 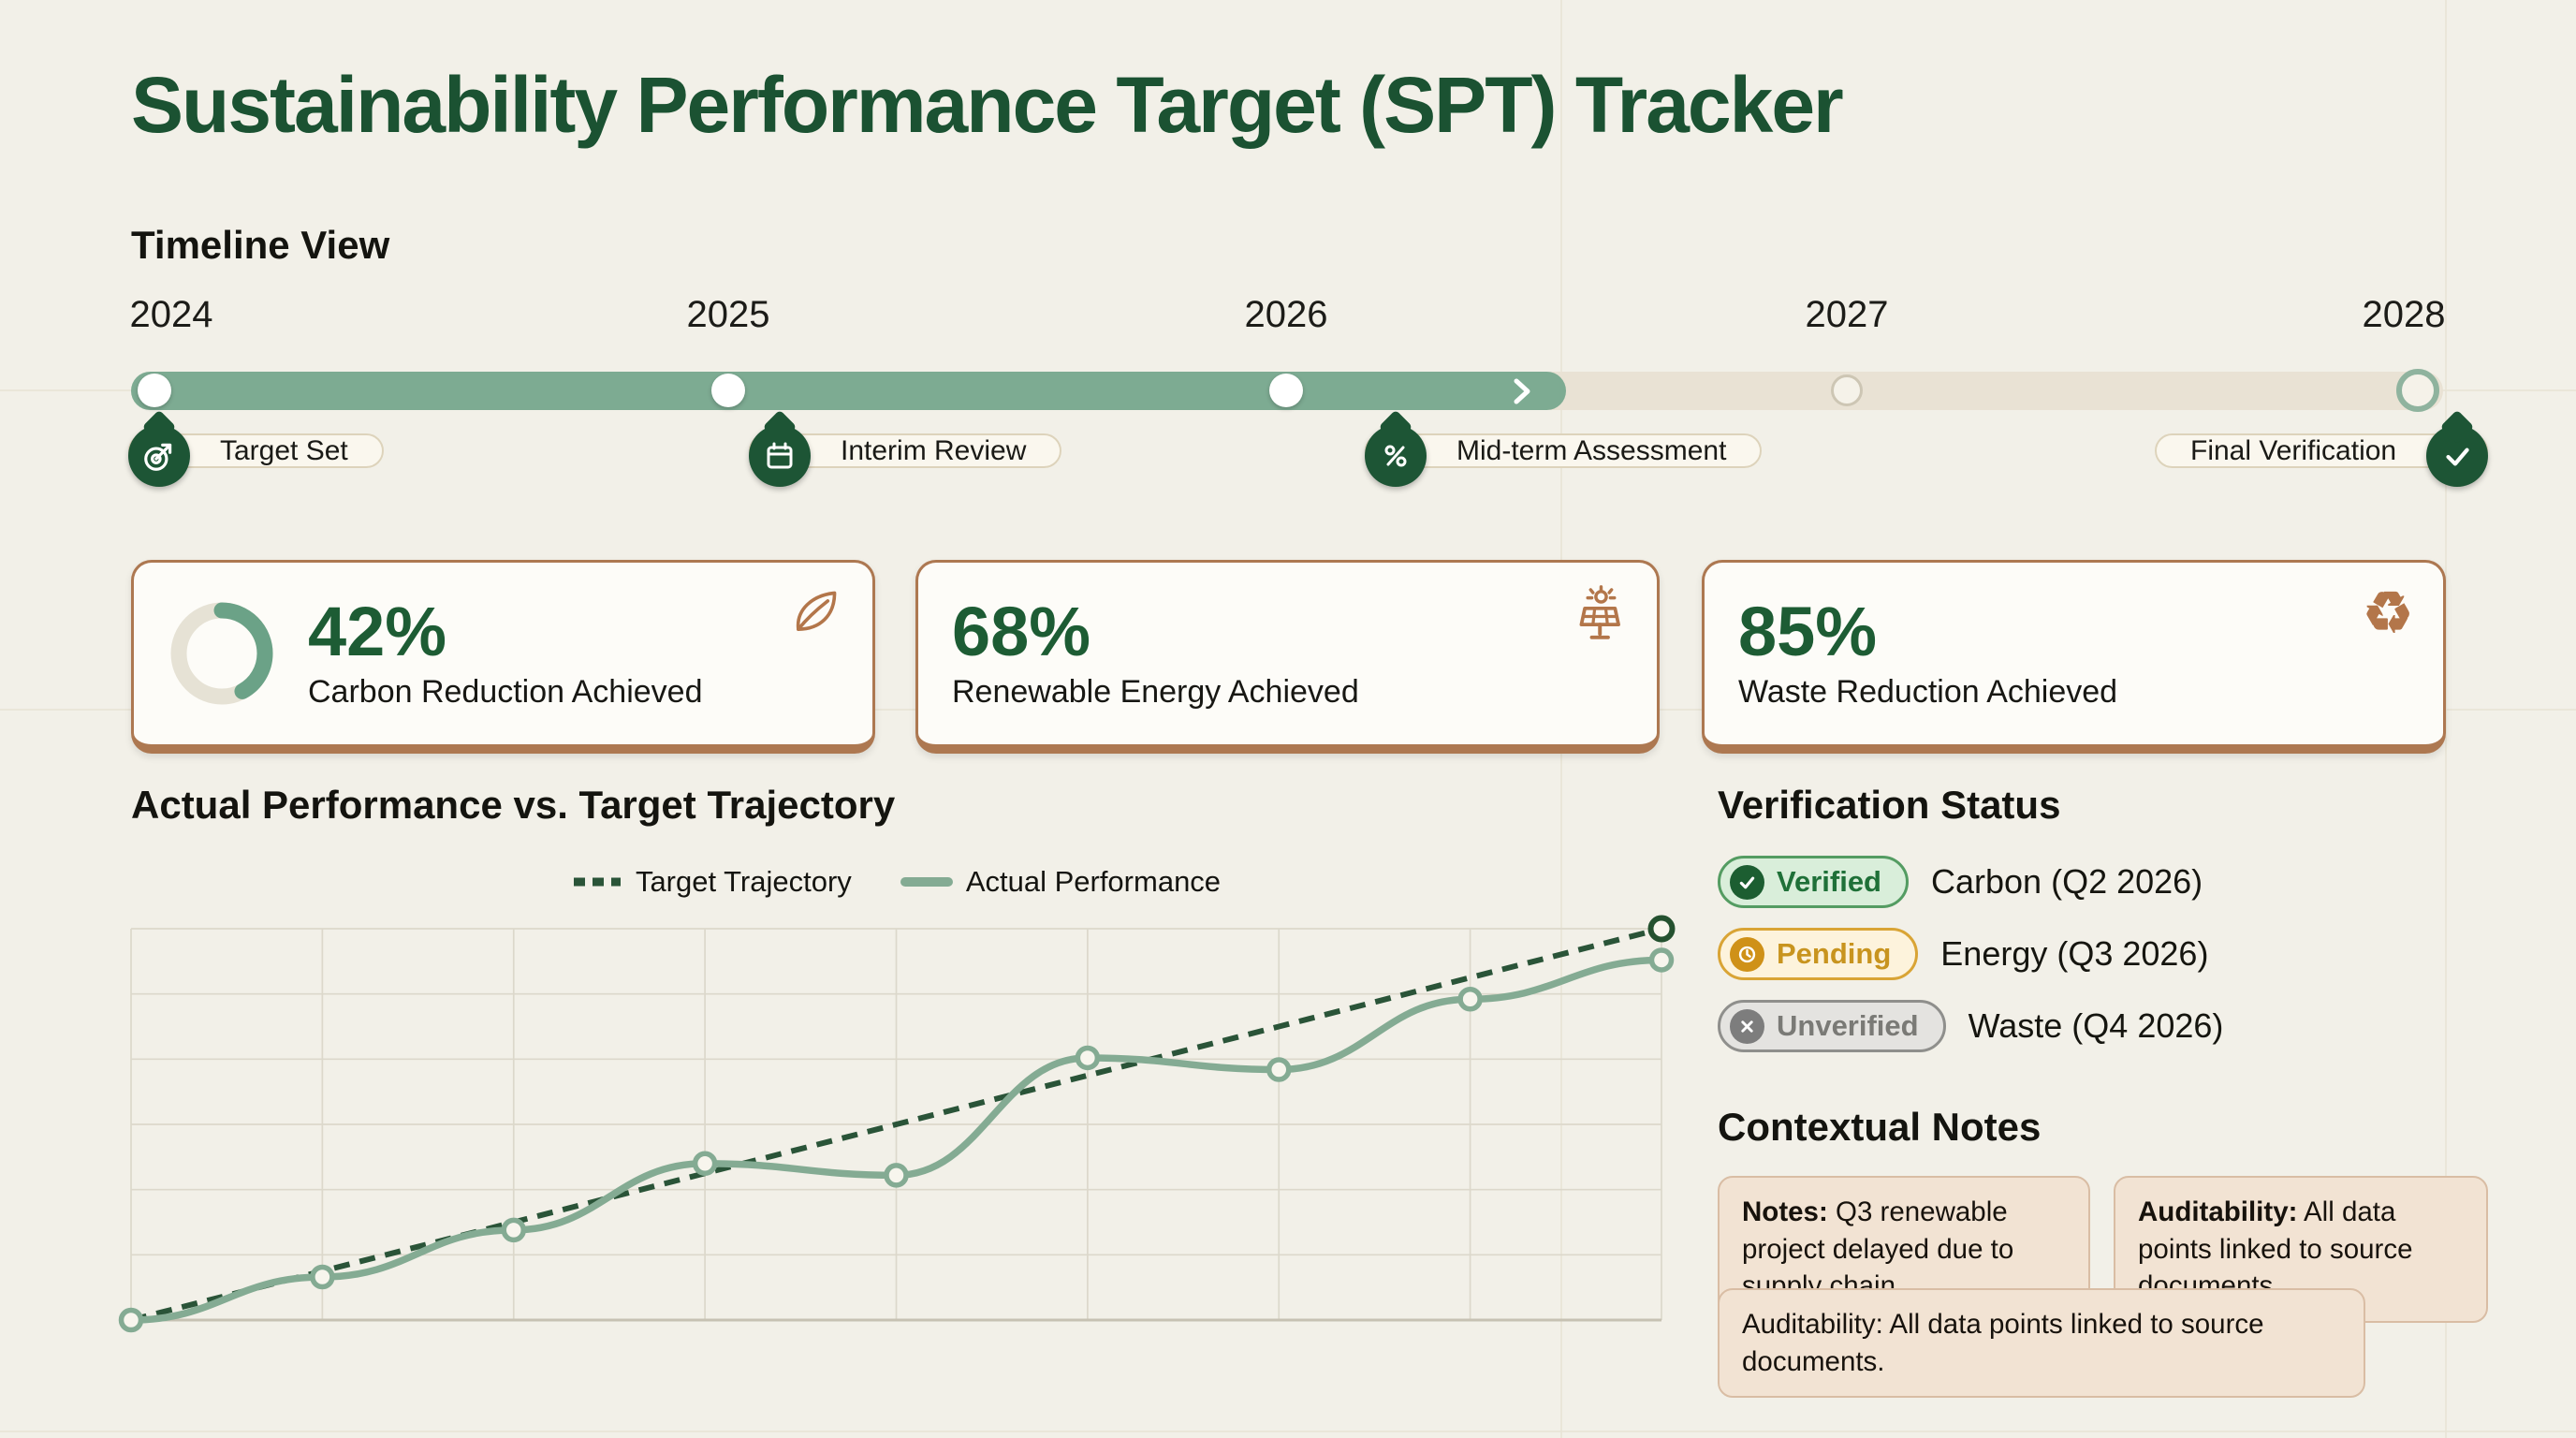 What do you see at coordinates (1829, 881) in the screenshot?
I see `badge-label: Verified` at bounding box center [1829, 881].